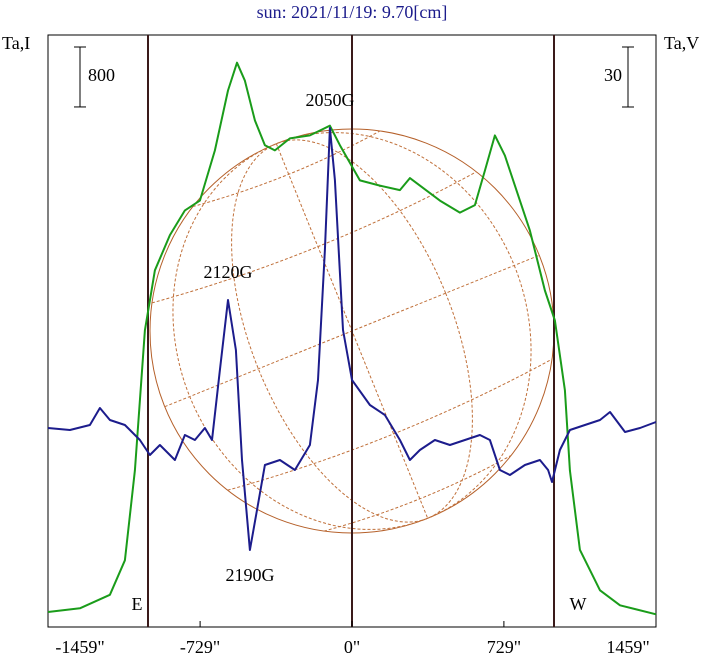 Image resolution: width=708 pixels, height=662 pixels. What do you see at coordinates (16, 43) in the screenshot?
I see `y-axis-label: Ta,I` at bounding box center [16, 43].